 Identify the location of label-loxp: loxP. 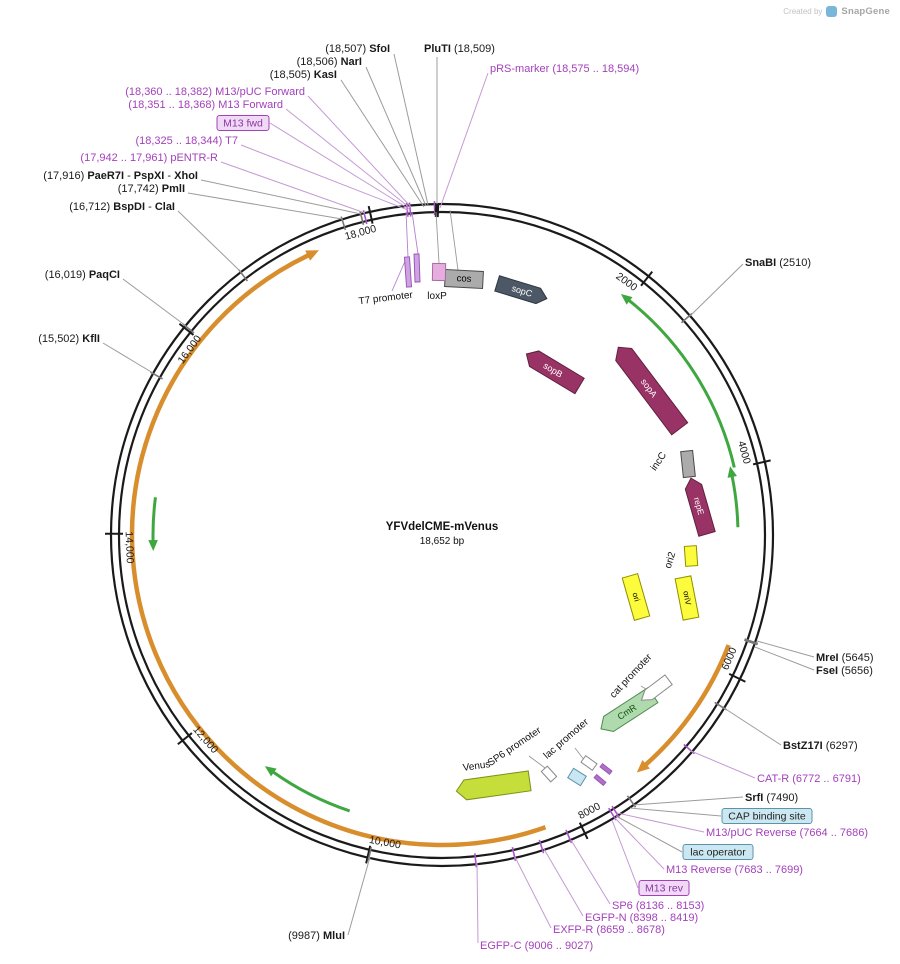
(437, 296).